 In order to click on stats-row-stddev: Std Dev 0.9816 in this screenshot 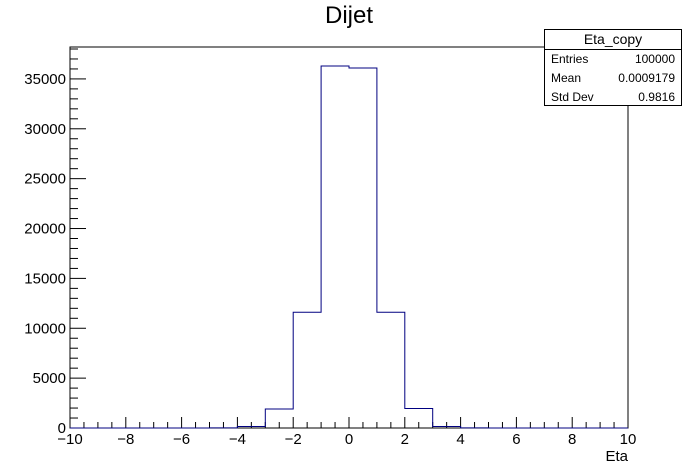, I will do `click(613, 97)`.